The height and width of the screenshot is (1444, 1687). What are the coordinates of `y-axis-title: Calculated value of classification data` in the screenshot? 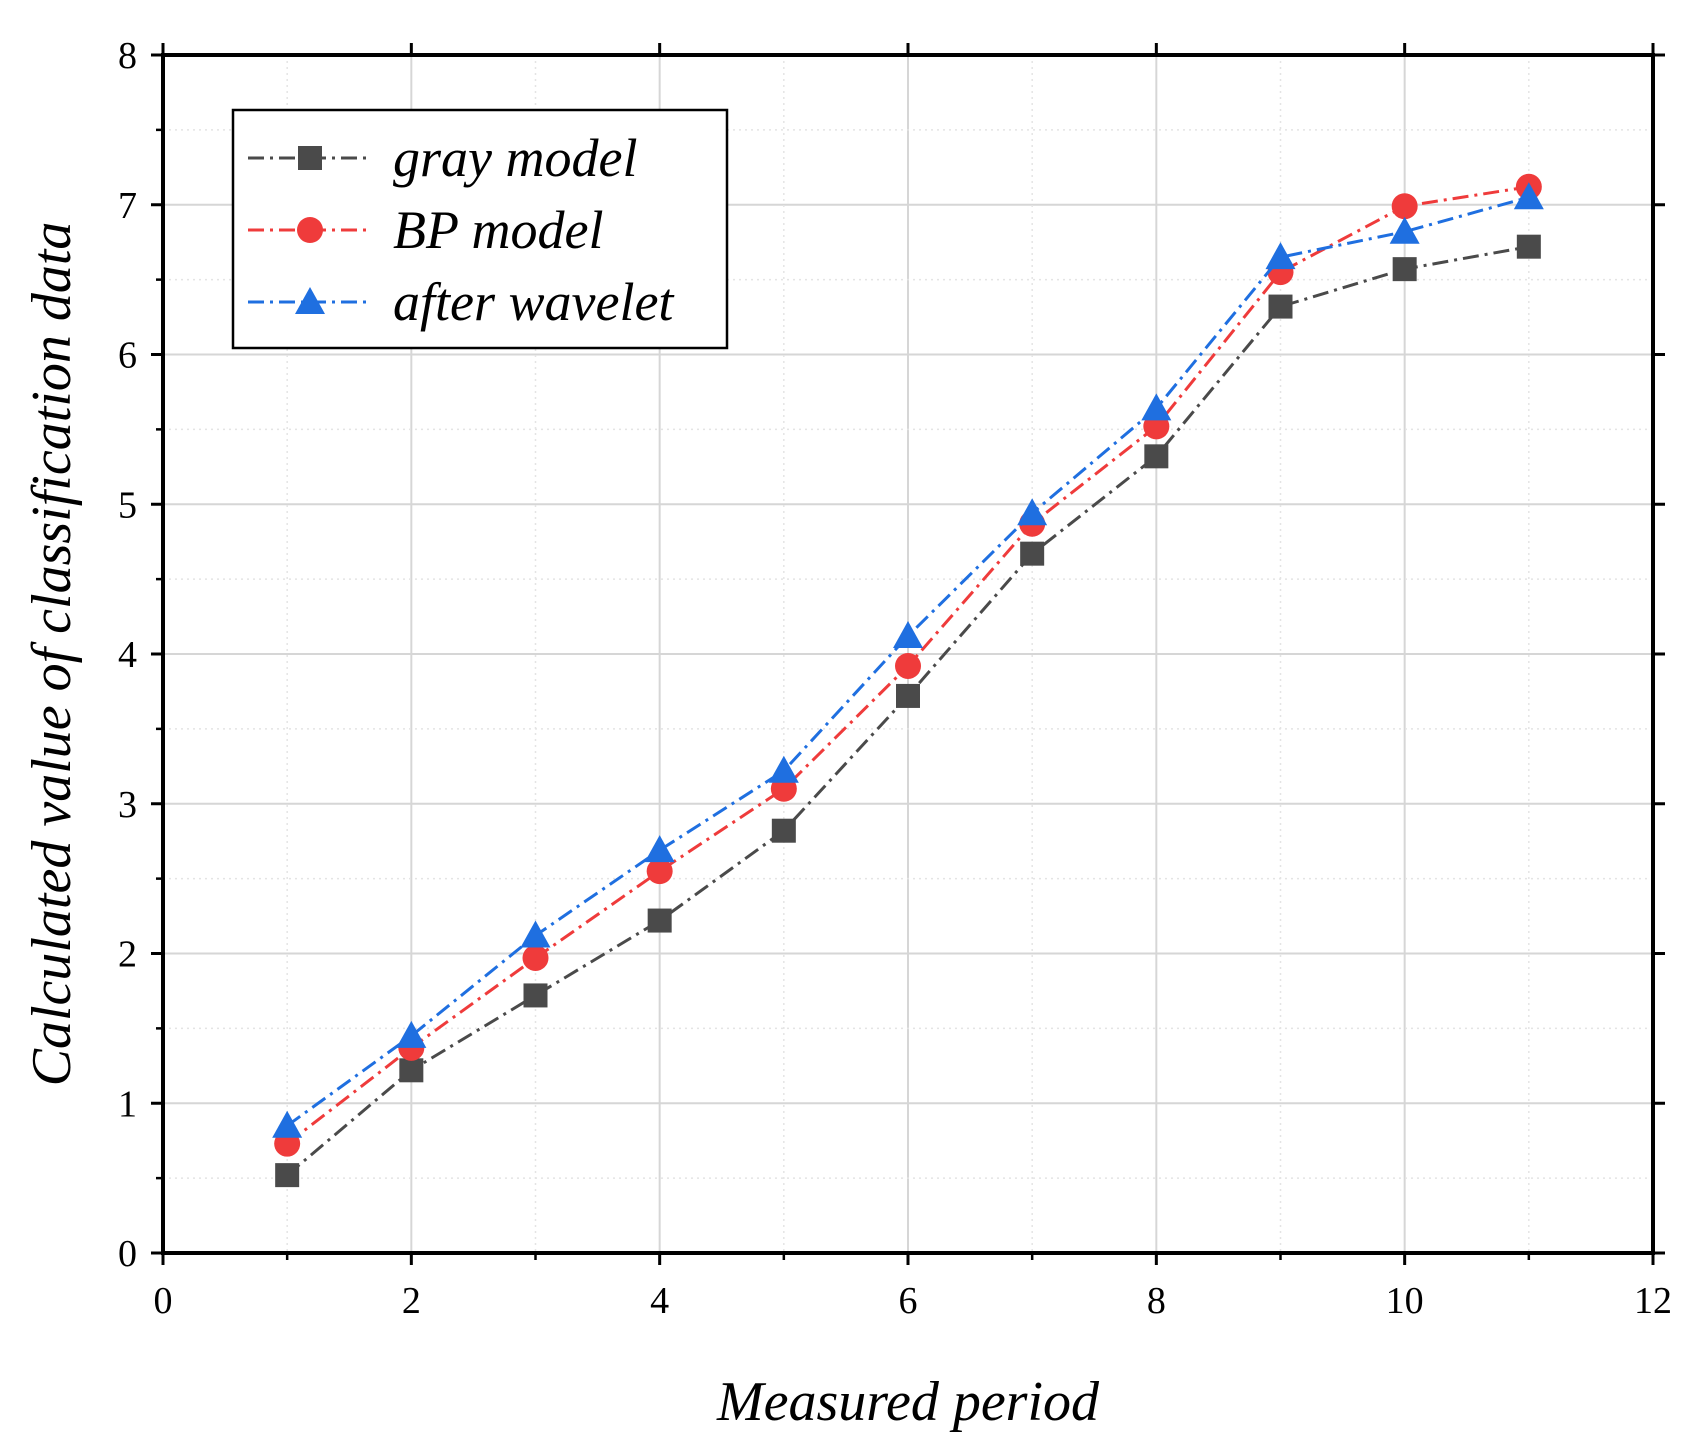 It's located at (52, 654).